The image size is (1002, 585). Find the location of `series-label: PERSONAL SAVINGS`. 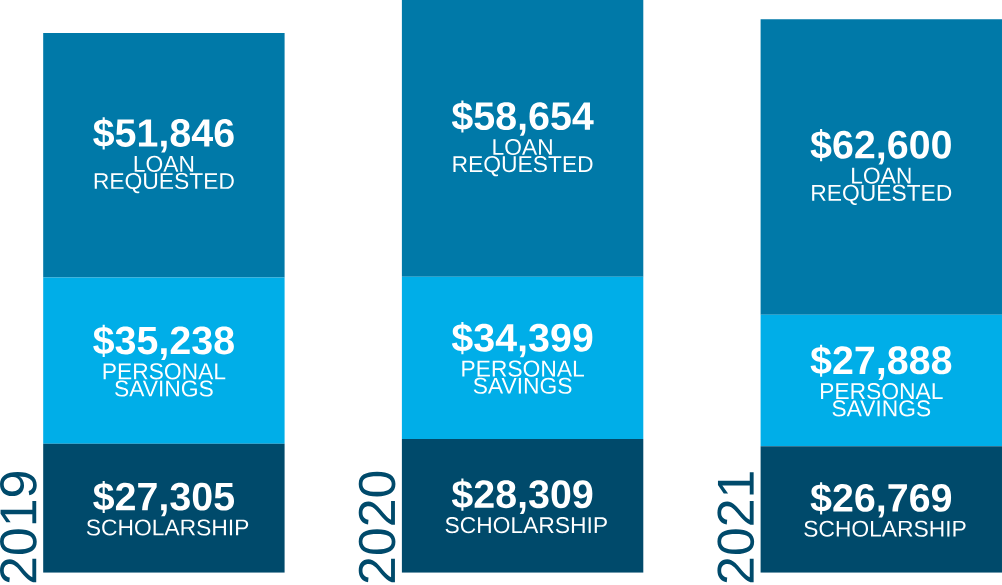

series-label: PERSONAL SAVINGS is located at coordinates (882, 400).